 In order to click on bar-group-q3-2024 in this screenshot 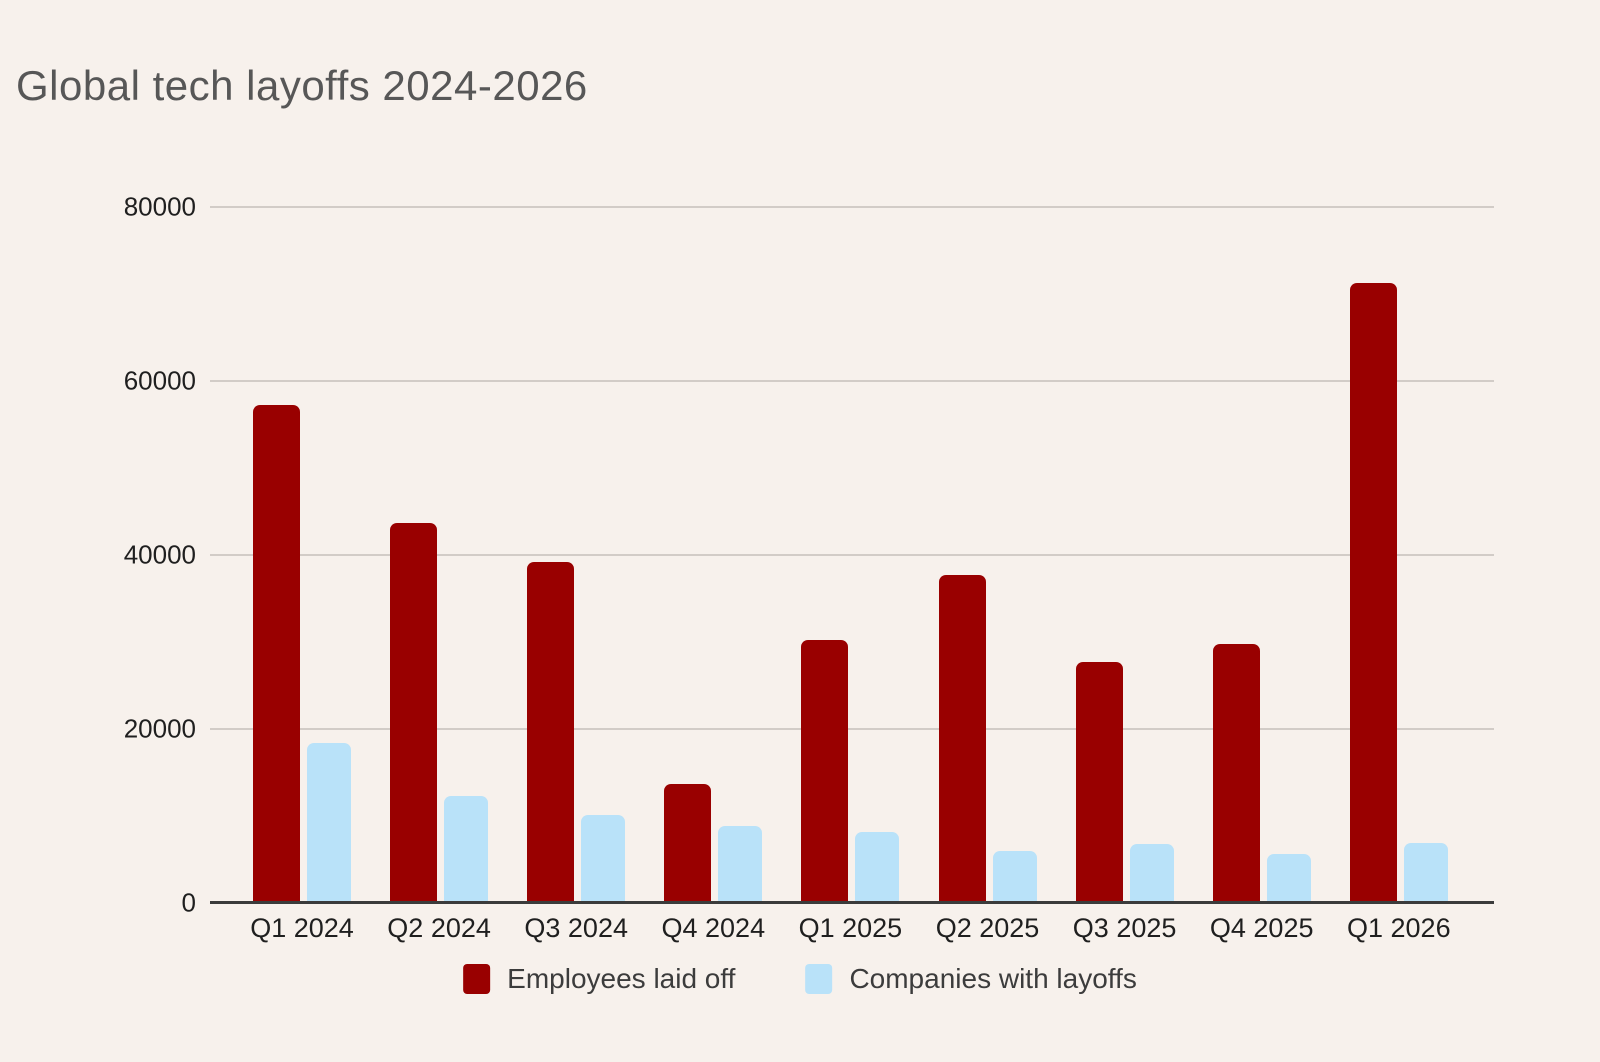, I will do `click(576, 731)`.